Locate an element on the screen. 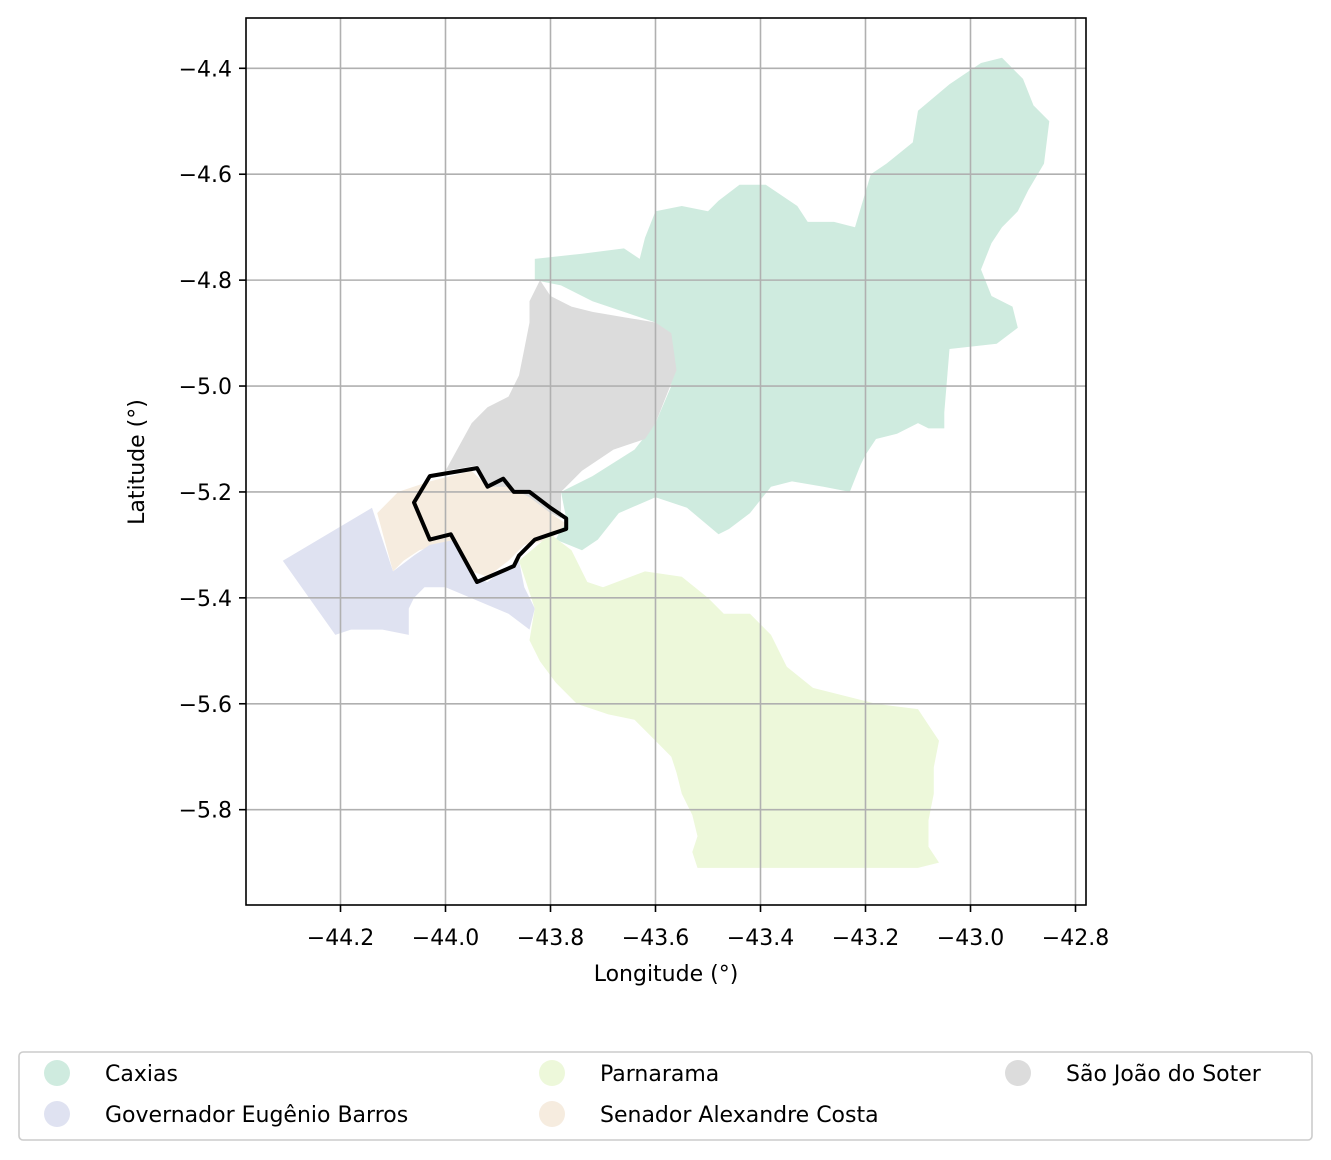 Image resolution: width=1331 pixels, height=1160 pixels. x-axis-label: Longitude (°) is located at coordinates (666, 974).